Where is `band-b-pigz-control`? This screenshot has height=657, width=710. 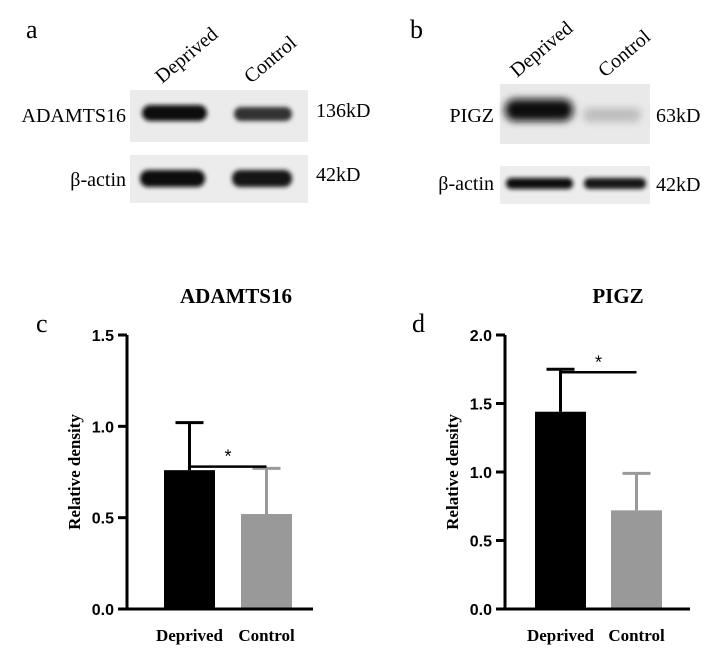 band-b-pigz-control is located at coordinates (612, 115).